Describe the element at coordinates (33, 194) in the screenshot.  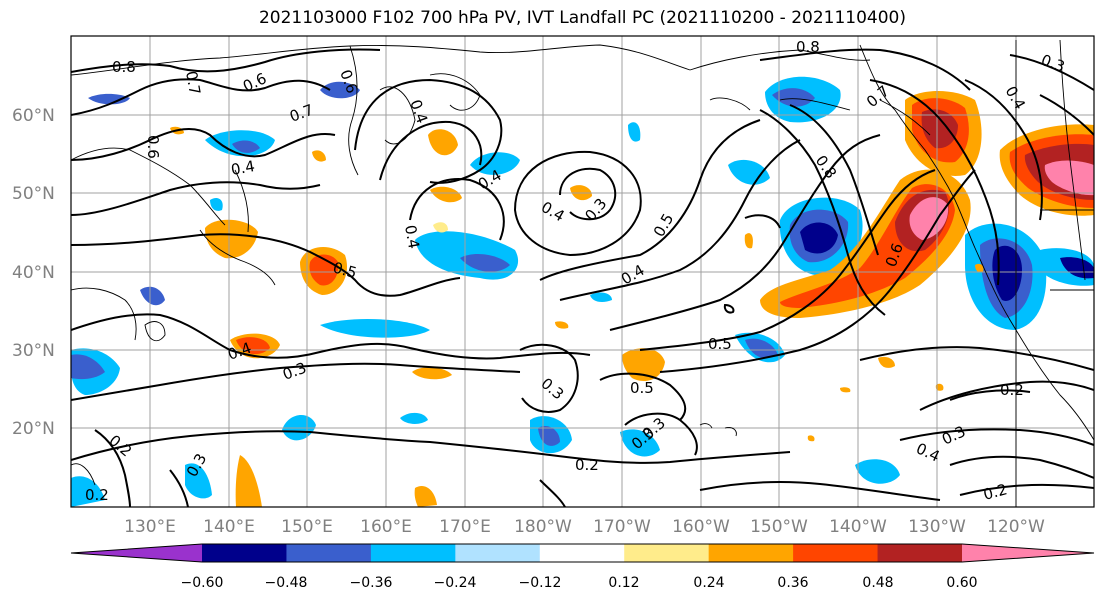
I see `lat-label: 50°N` at that location.